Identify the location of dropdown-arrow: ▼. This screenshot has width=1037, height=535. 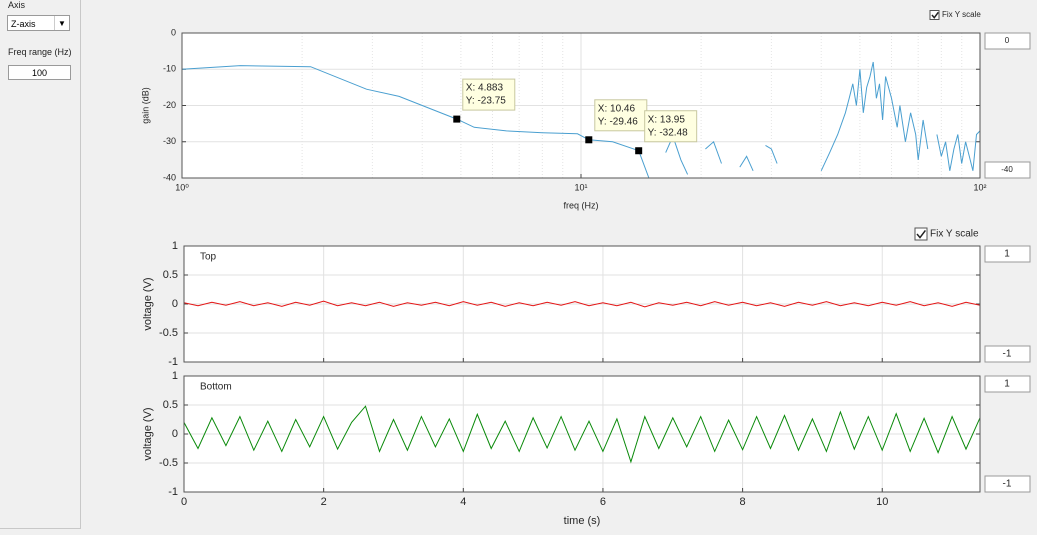
(61, 23).